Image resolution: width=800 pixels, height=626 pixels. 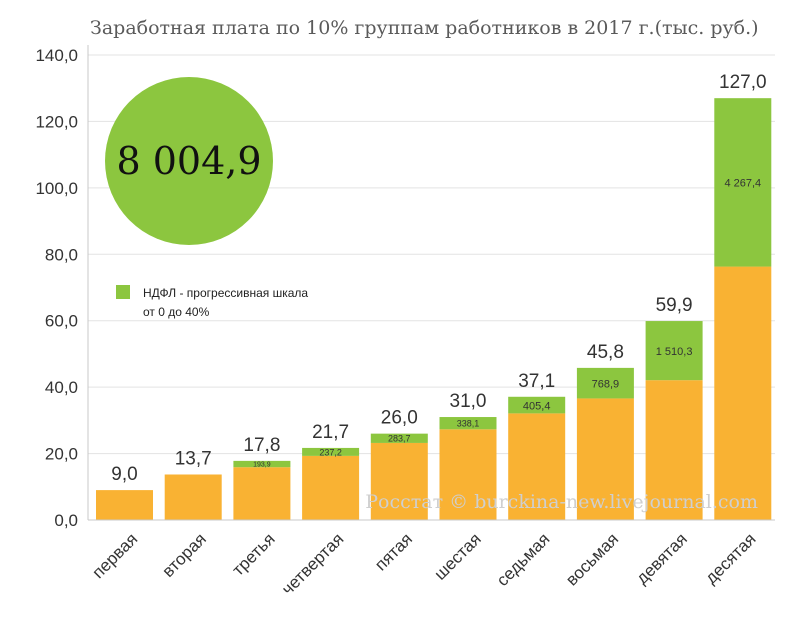 I want to click on x-tick-label: четвертая, so click(x=312, y=563).